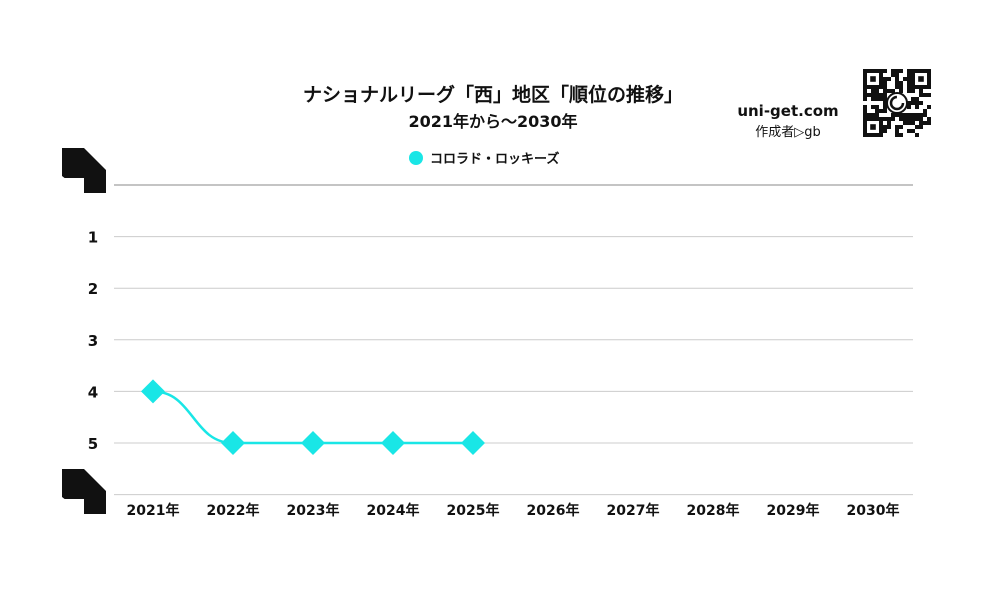  I want to click on y-tick-label: 2, so click(93, 289).